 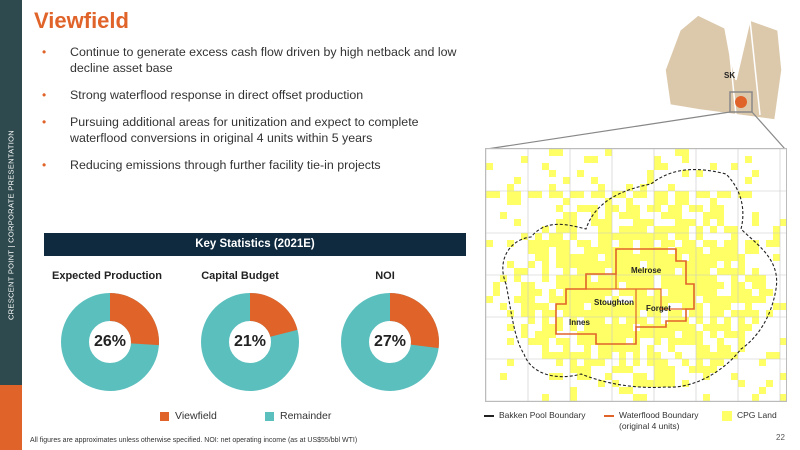 What do you see at coordinates (390, 342) in the screenshot?
I see `donut-noi-chart` at bounding box center [390, 342].